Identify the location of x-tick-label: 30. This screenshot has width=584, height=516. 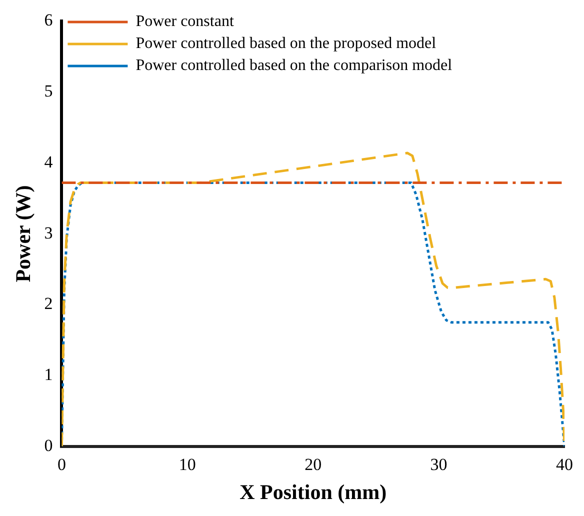
(439, 464).